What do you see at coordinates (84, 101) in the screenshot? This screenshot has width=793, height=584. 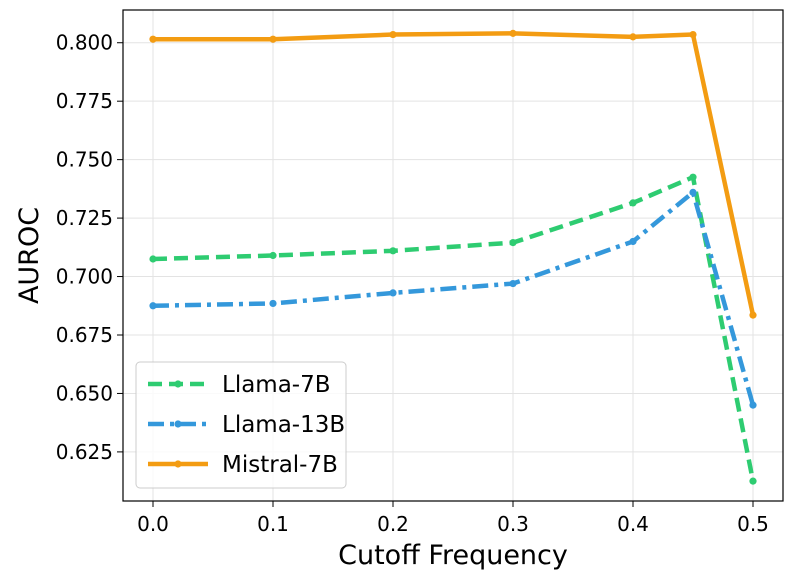 I see `y-tick-label: 0.775` at bounding box center [84, 101].